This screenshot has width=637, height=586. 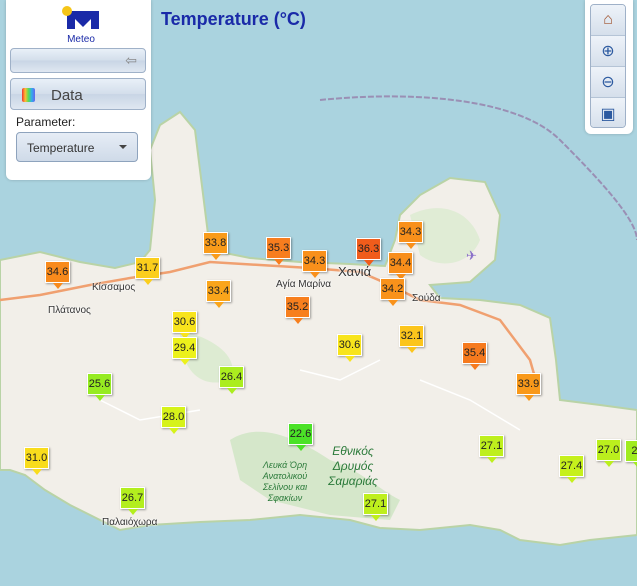 I want to click on place-label: Παλαιόχωρα, so click(x=130, y=522).